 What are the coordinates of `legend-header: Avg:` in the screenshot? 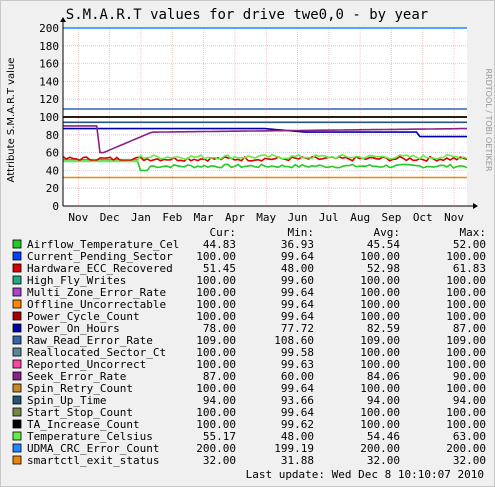 It's located at (387, 232).